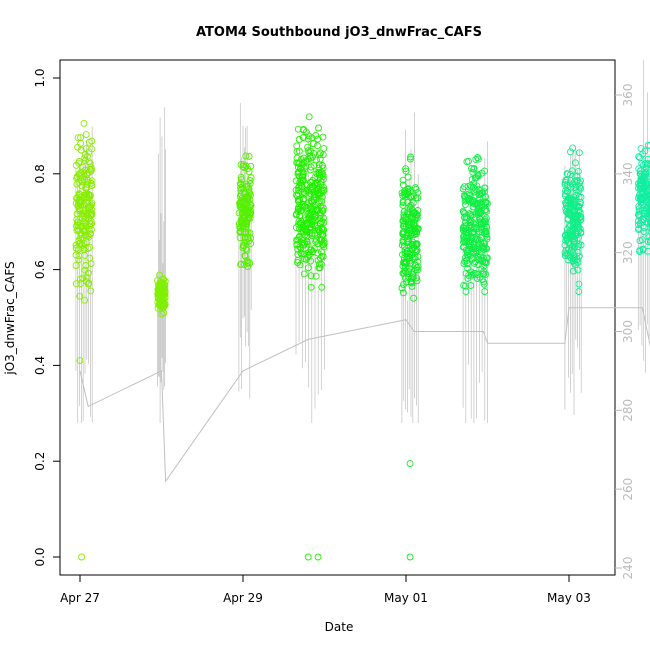 This screenshot has height=650, width=650. What do you see at coordinates (569, 598) in the screenshot?
I see `x-tick-label: May 03` at bounding box center [569, 598].